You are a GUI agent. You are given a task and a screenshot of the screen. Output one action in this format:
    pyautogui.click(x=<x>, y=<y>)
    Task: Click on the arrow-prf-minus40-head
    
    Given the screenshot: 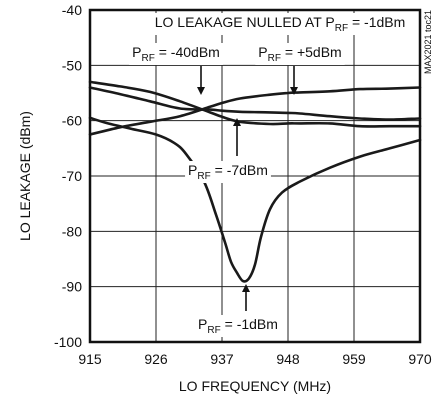 What is the action you would take?
    pyautogui.click(x=201, y=91)
    